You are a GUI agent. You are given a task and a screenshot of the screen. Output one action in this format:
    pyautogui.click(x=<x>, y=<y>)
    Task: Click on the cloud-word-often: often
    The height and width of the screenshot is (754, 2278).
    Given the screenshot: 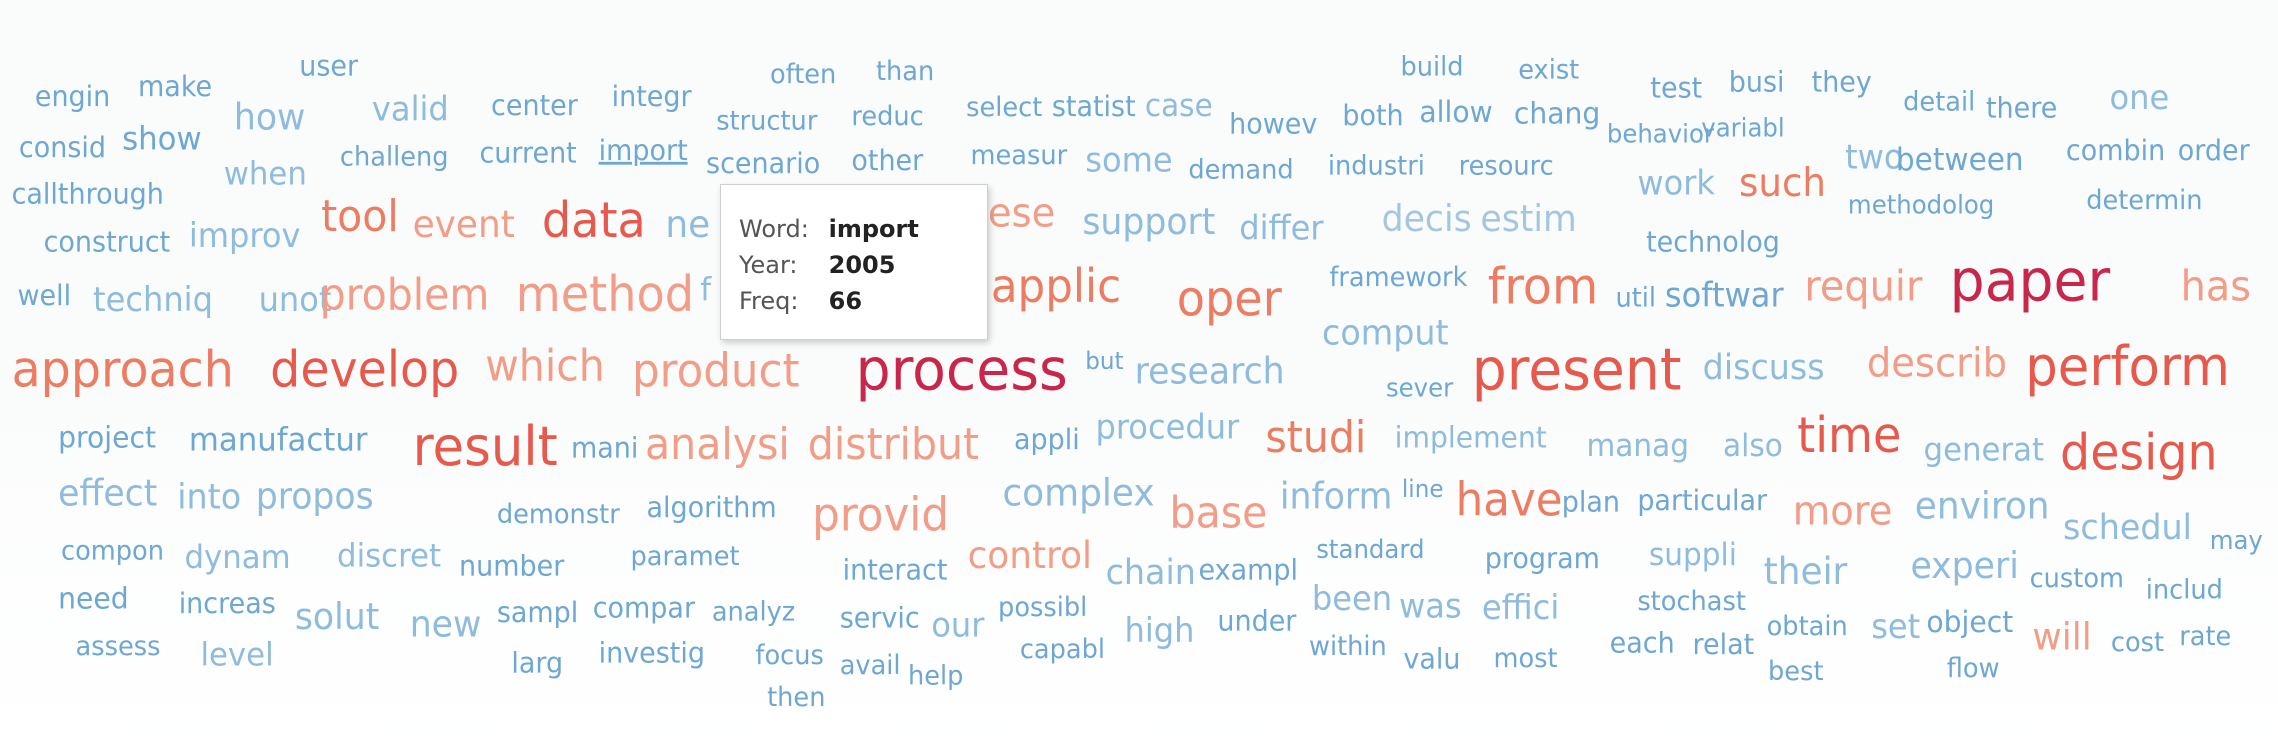 What is the action you would take?
    pyautogui.click(x=803, y=74)
    